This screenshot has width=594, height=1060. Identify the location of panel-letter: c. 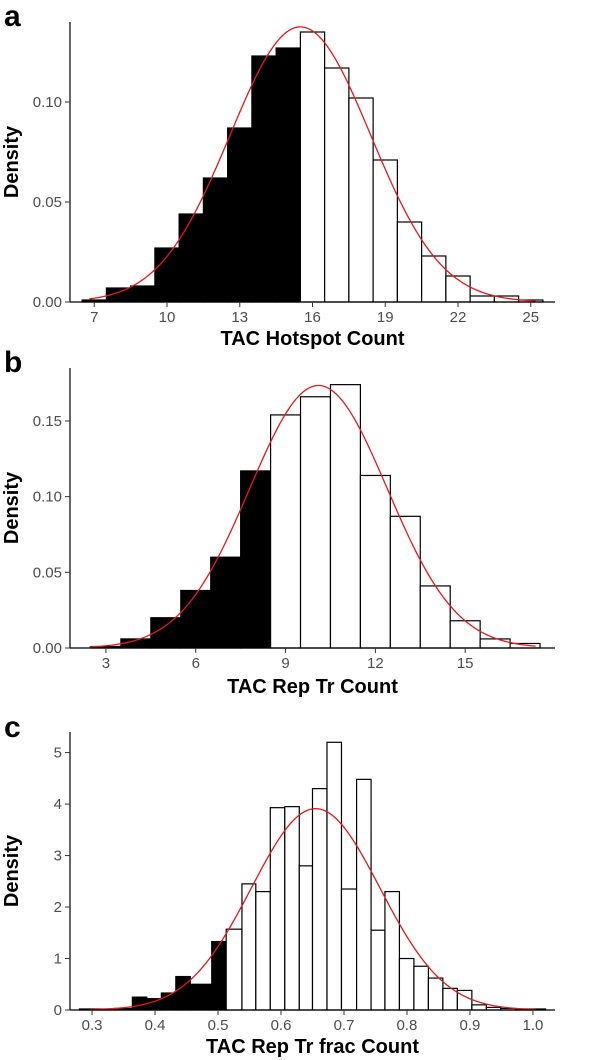
(12, 727).